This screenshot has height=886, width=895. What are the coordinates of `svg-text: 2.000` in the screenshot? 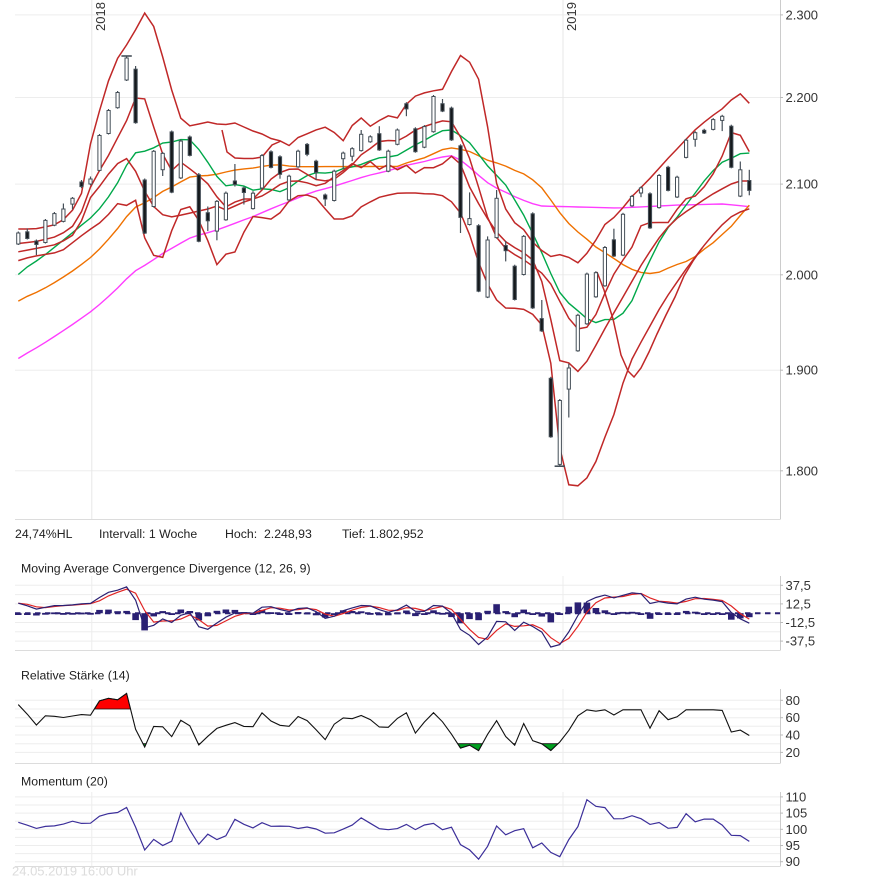 It's located at (802, 274).